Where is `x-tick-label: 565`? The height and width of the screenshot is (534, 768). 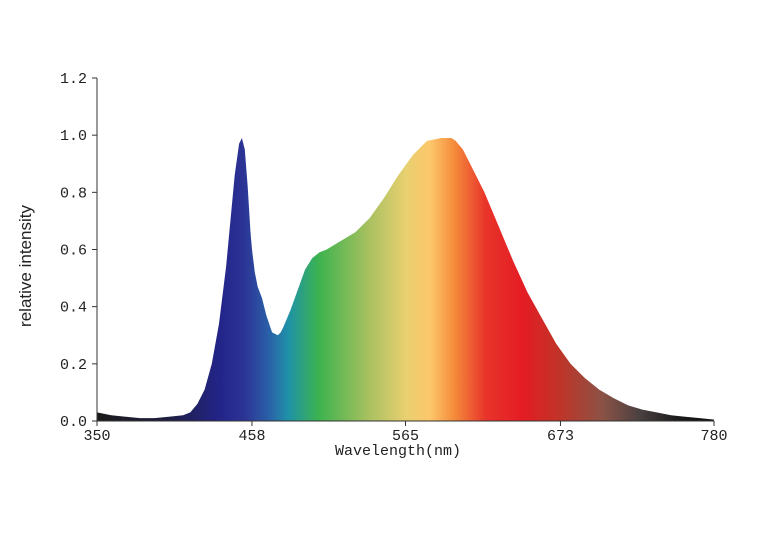
x-tick-label: 565 is located at coordinates (405, 436).